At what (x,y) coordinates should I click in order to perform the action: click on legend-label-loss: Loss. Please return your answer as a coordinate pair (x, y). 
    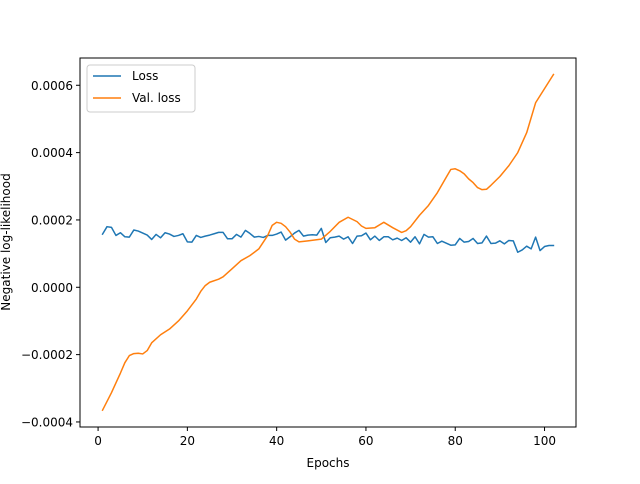
    Looking at the image, I should click on (145, 76).